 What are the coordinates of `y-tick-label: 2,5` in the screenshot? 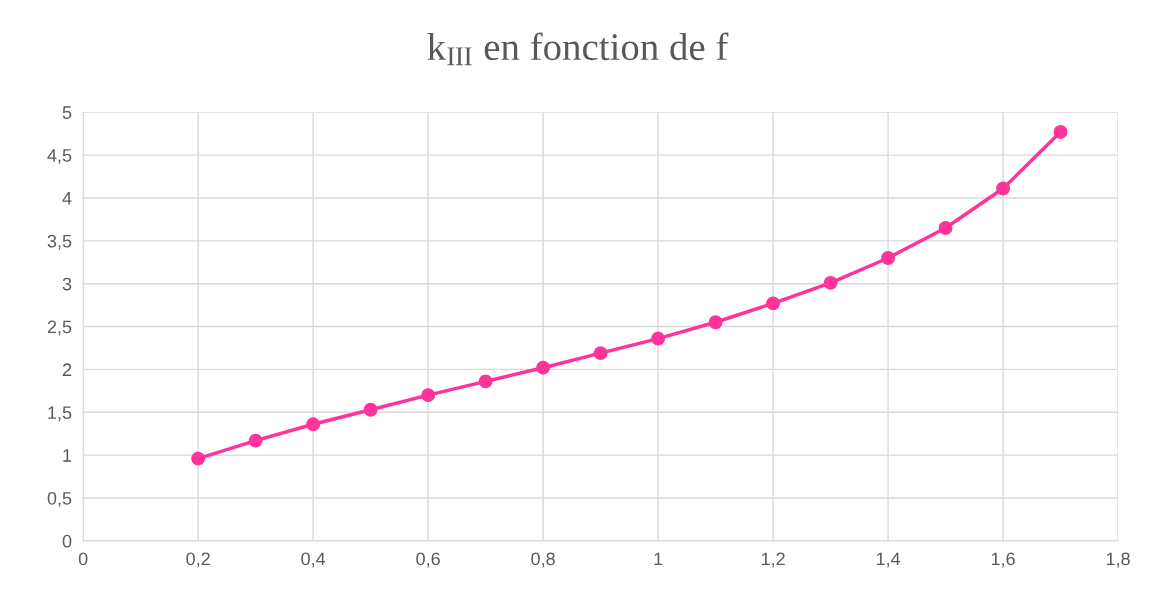 It's located at (59, 328).